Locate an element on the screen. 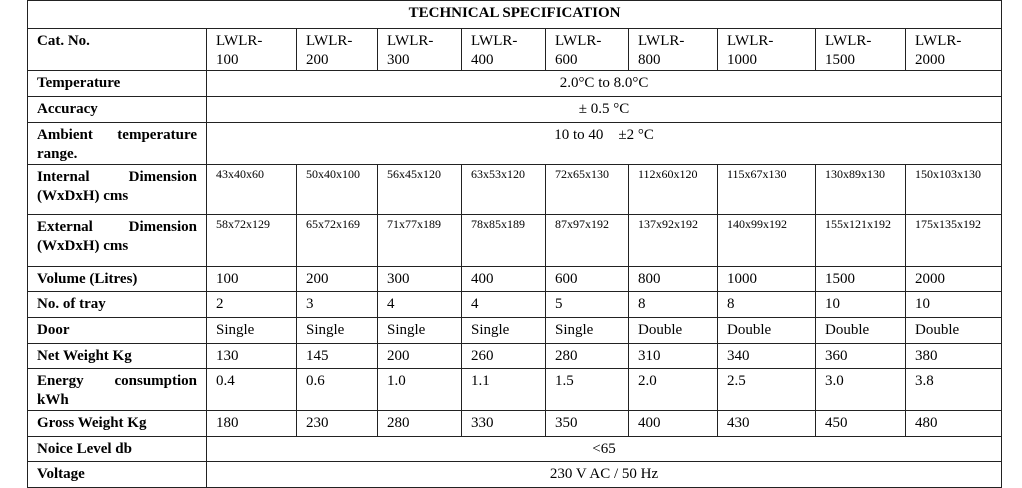 This screenshot has height=488, width=1022. row-label: Volume (Litres) is located at coordinates (117, 279).